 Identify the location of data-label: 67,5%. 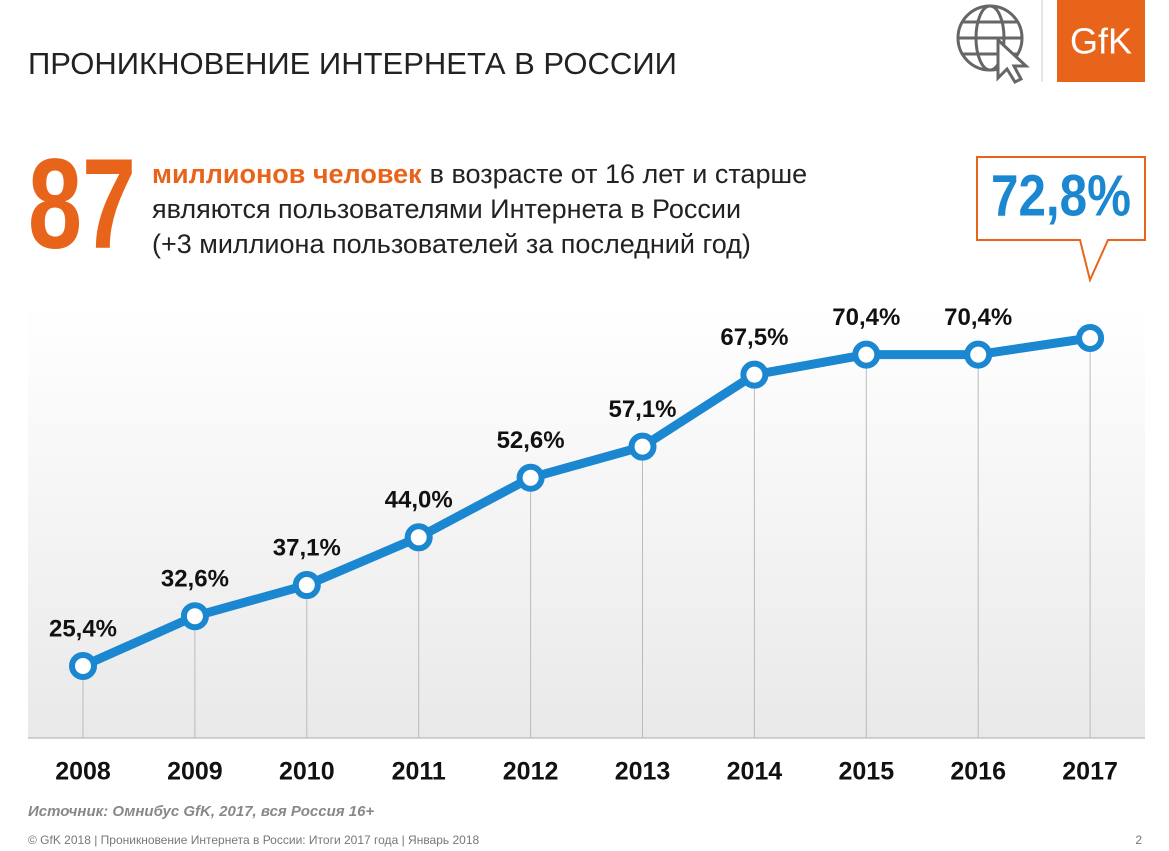
(754, 337).